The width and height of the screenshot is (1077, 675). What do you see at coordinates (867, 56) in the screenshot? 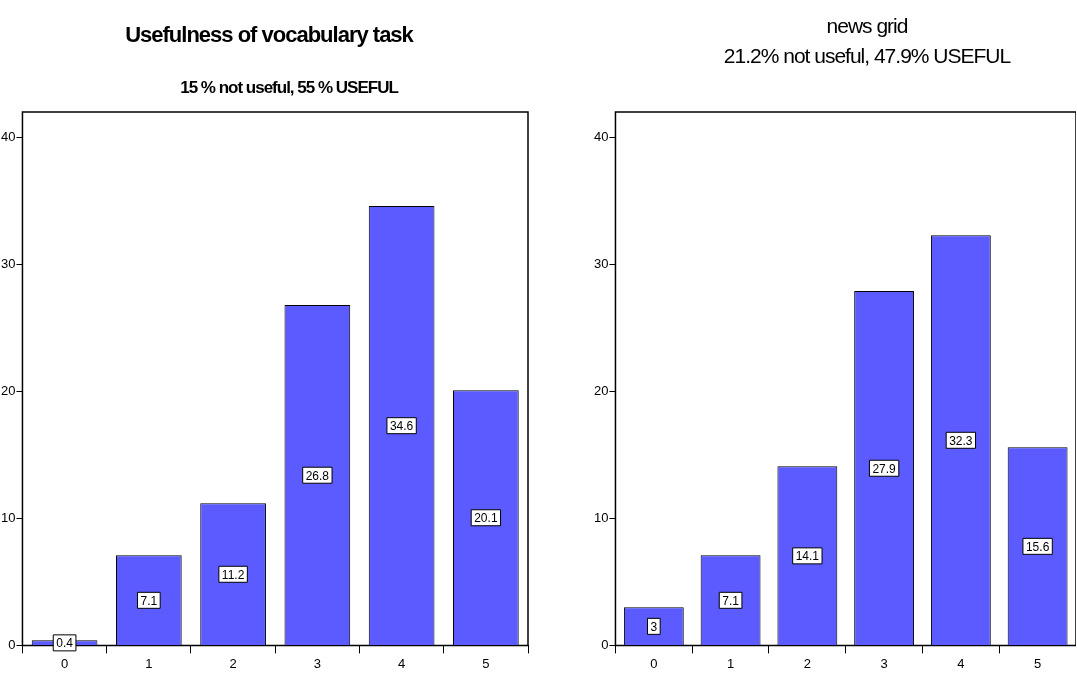
I see `chart-subtitle: 21.2% not useful, 47.9% USEFUL` at bounding box center [867, 56].